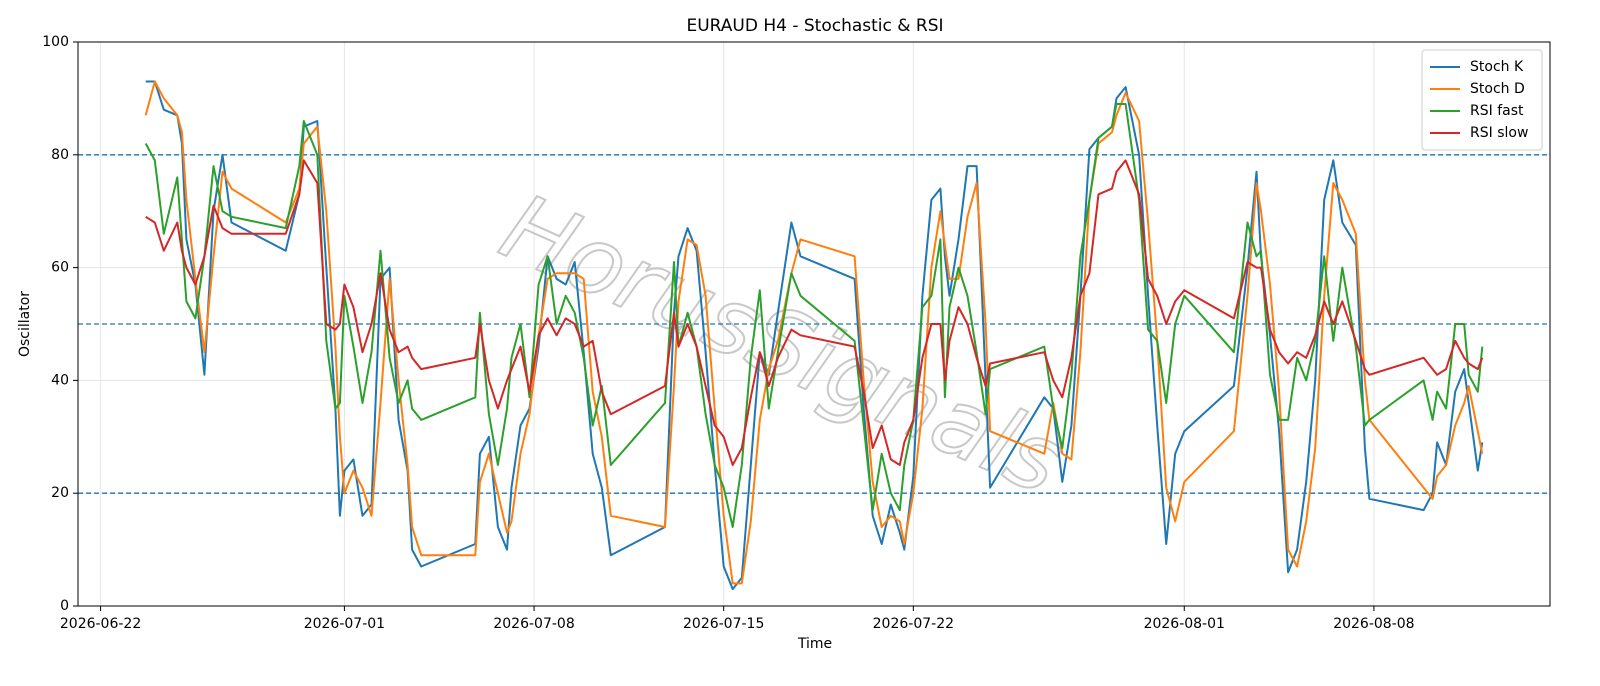 The height and width of the screenshot is (686, 1600). Describe the element at coordinates (814, 26) in the screenshot. I see `chart-title: EURAUD H4 - Stochastic & RSI` at that location.